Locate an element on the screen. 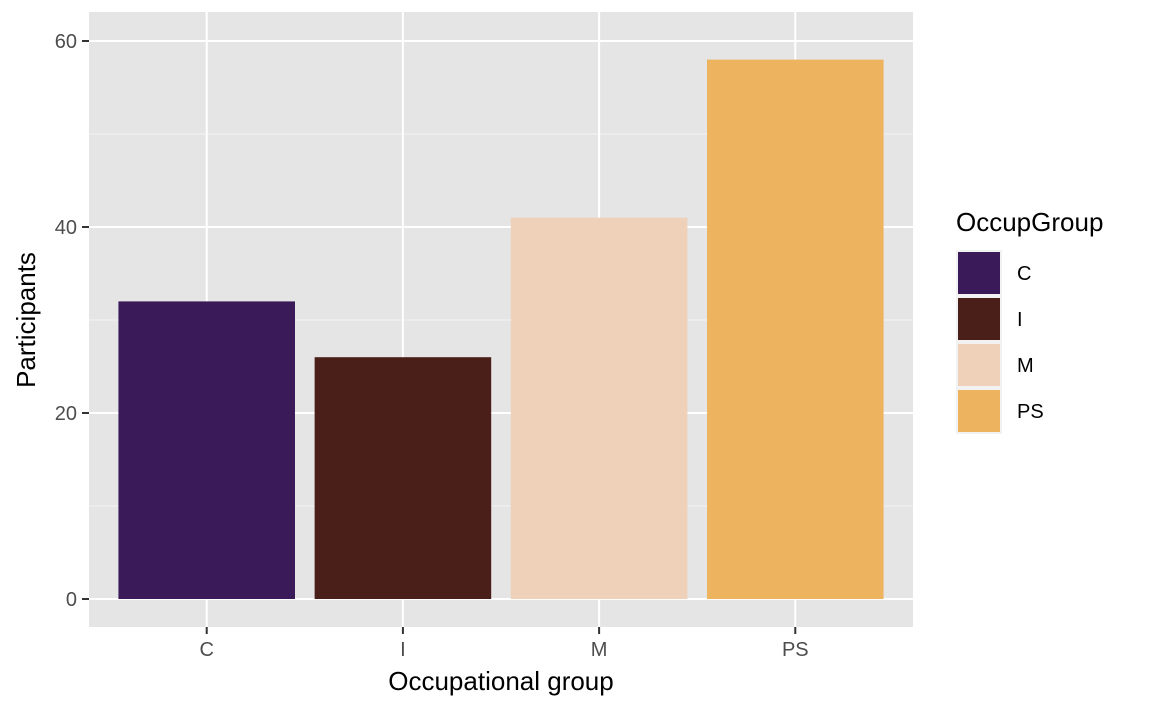 This screenshot has width=1152, height=711. bar-m is located at coordinates (599, 408).